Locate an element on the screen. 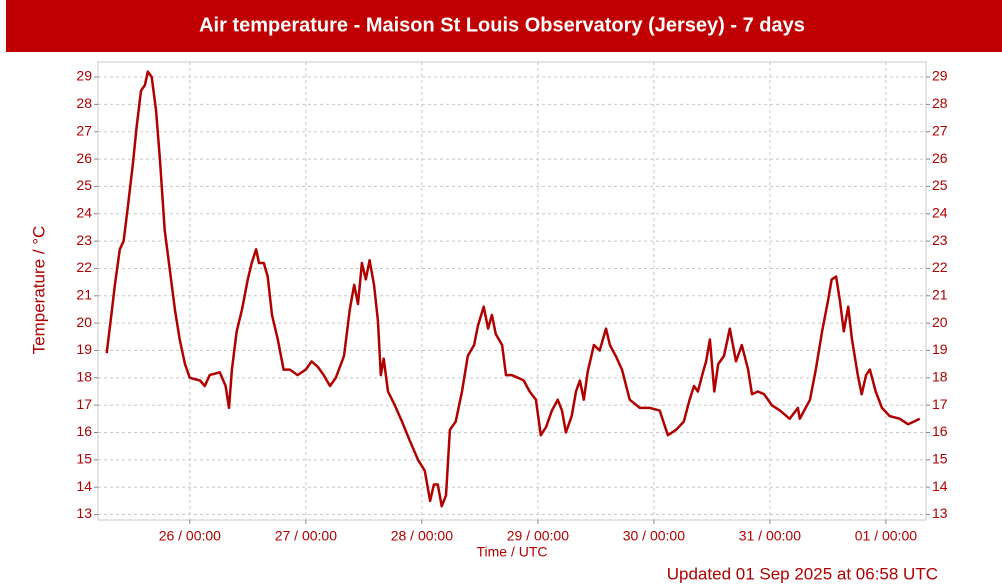  title-bar is located at coordinates (504, 26).